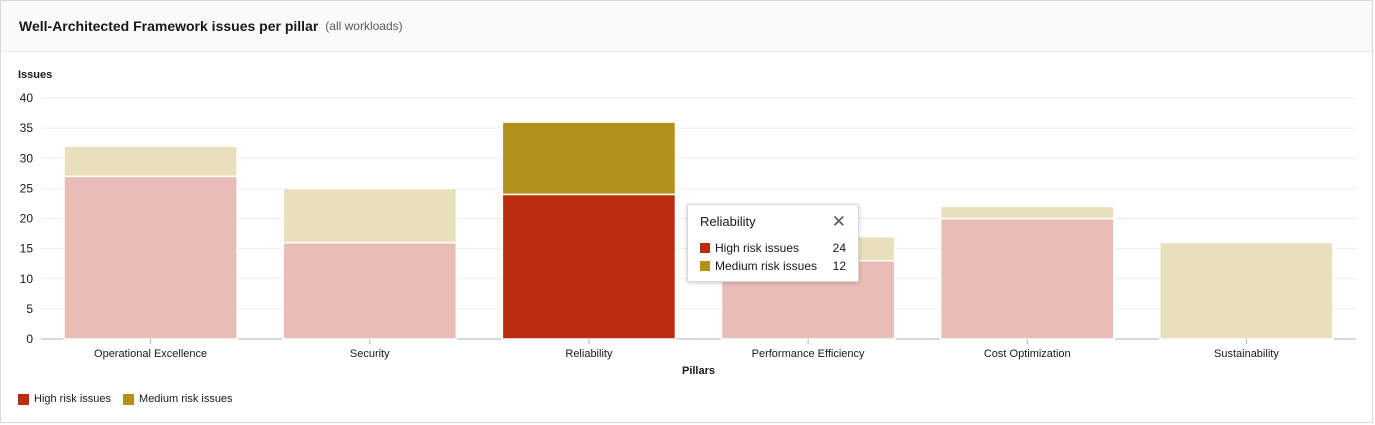  I want to click on y-tick-label: 5, so click(29, 309).